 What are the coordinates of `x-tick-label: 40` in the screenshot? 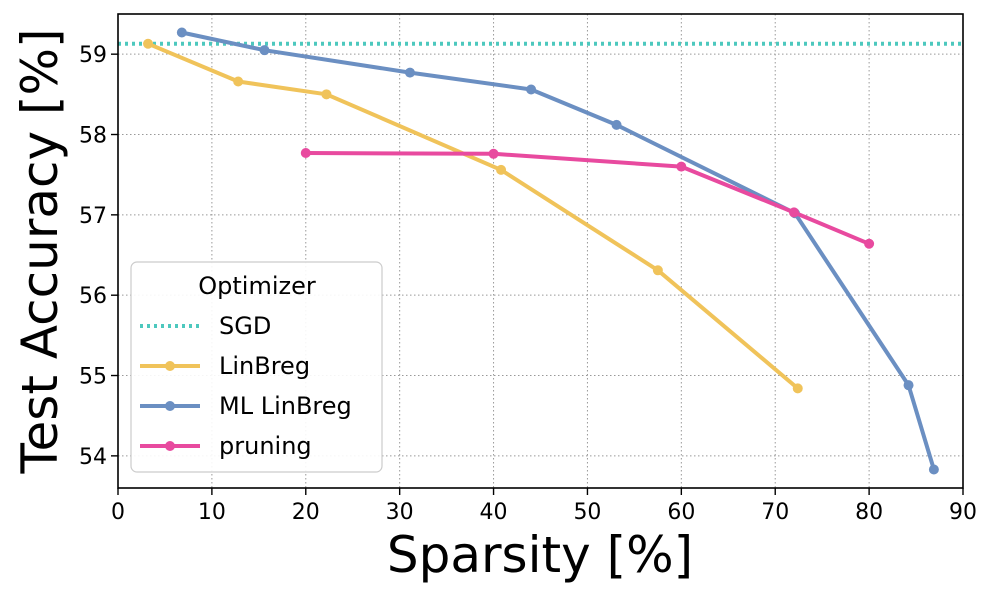 It's located at (494, 512).